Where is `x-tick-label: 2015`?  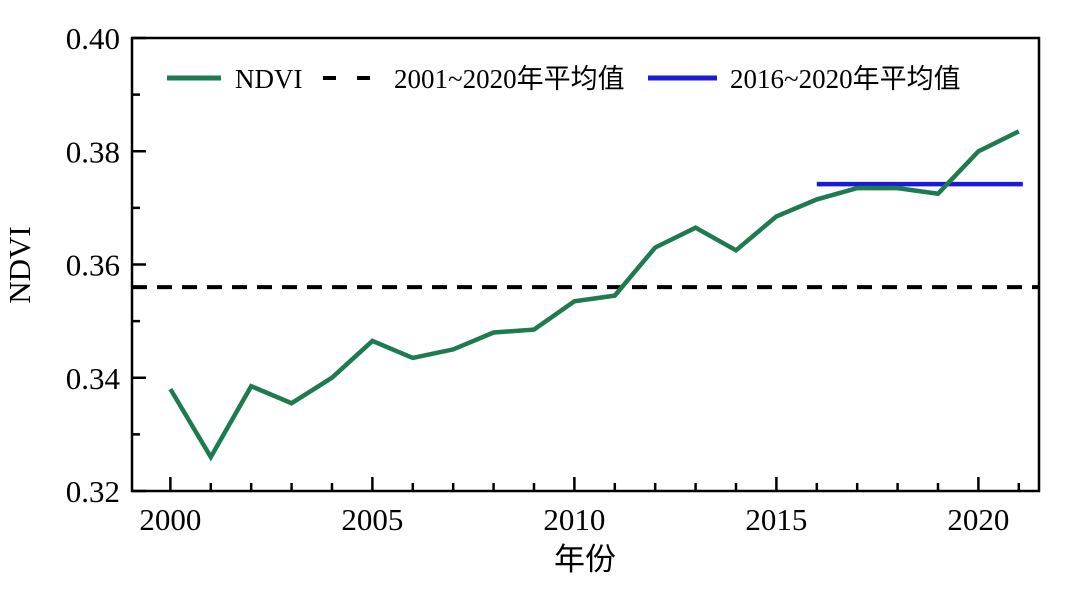 x-tick-label: 2015 is located at coordinates (776, 519).